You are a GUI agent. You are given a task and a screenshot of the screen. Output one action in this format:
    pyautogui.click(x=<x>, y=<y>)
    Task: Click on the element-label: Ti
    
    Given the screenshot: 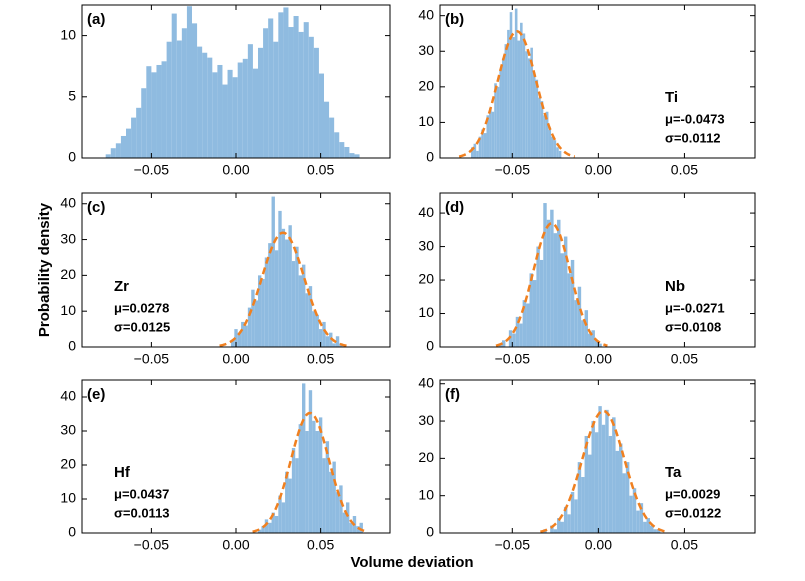 What is the action you would take?
    pyautogui.click(x=671, y=97)
    